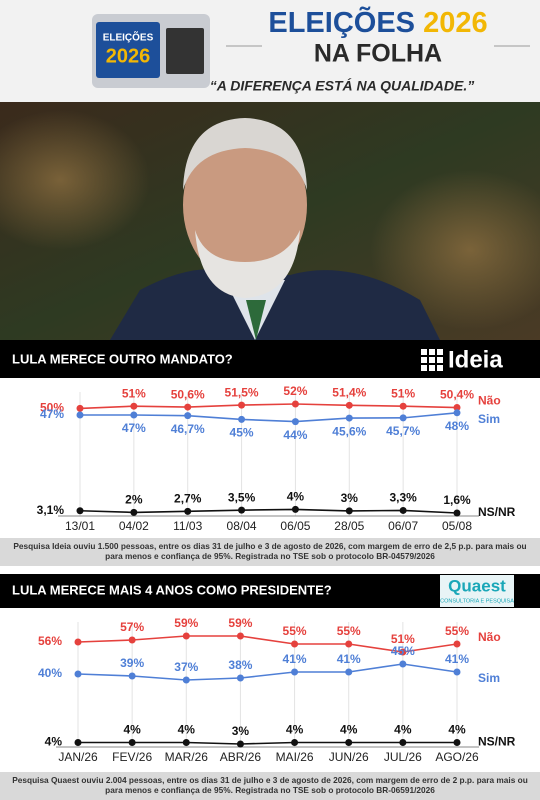  I want to click on x-tick-label: 06/07, so click(403, 526).